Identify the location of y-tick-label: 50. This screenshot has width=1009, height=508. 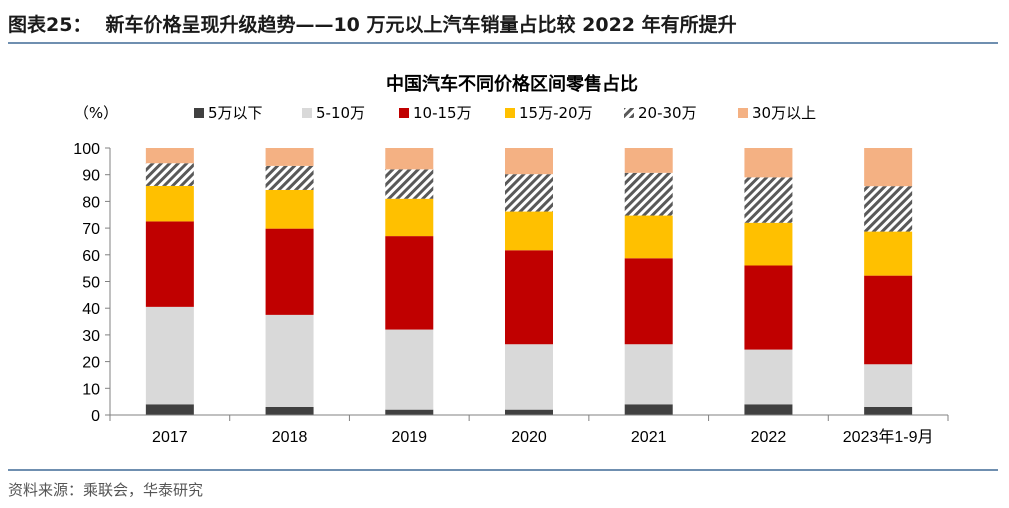
(91, 283).